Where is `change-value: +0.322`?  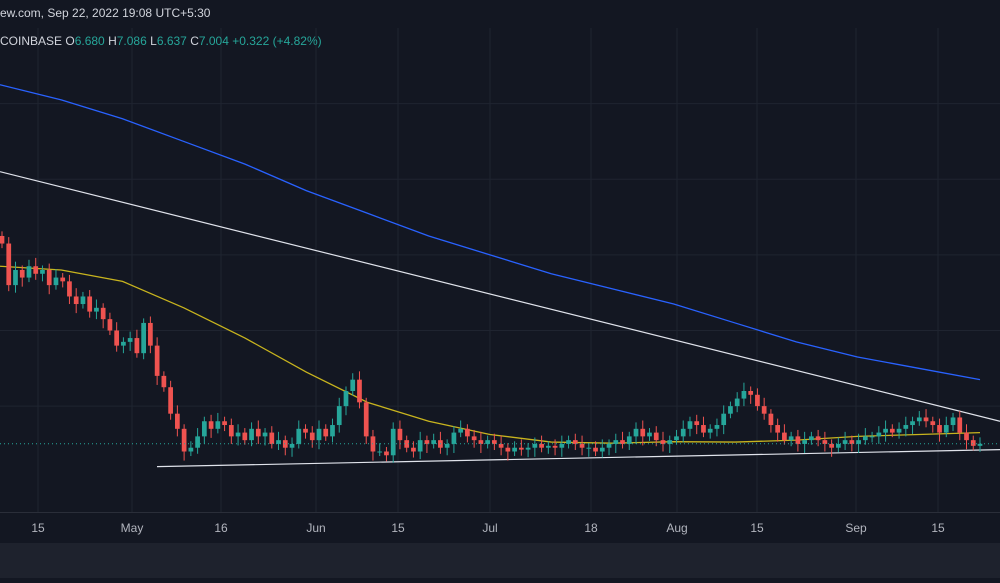
change-value: +0.322 is located at coordinates (251, 41).